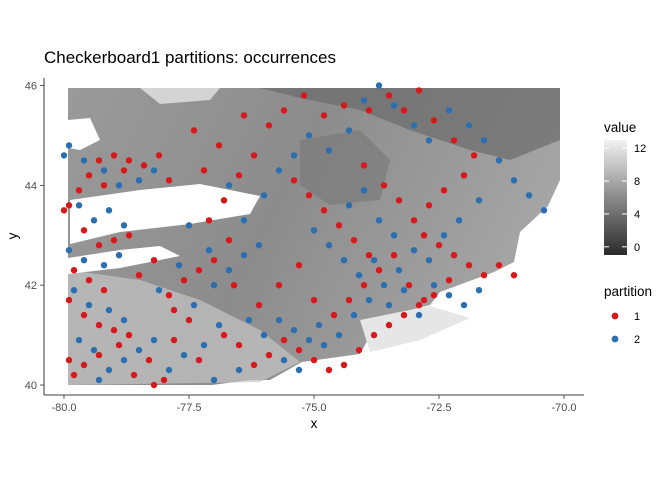 The height and width of the screenshot is (480, 672). Describe the element at coordinates (563, 408) in the screenshot. I see `x-tick-label: -70.0` at that location.